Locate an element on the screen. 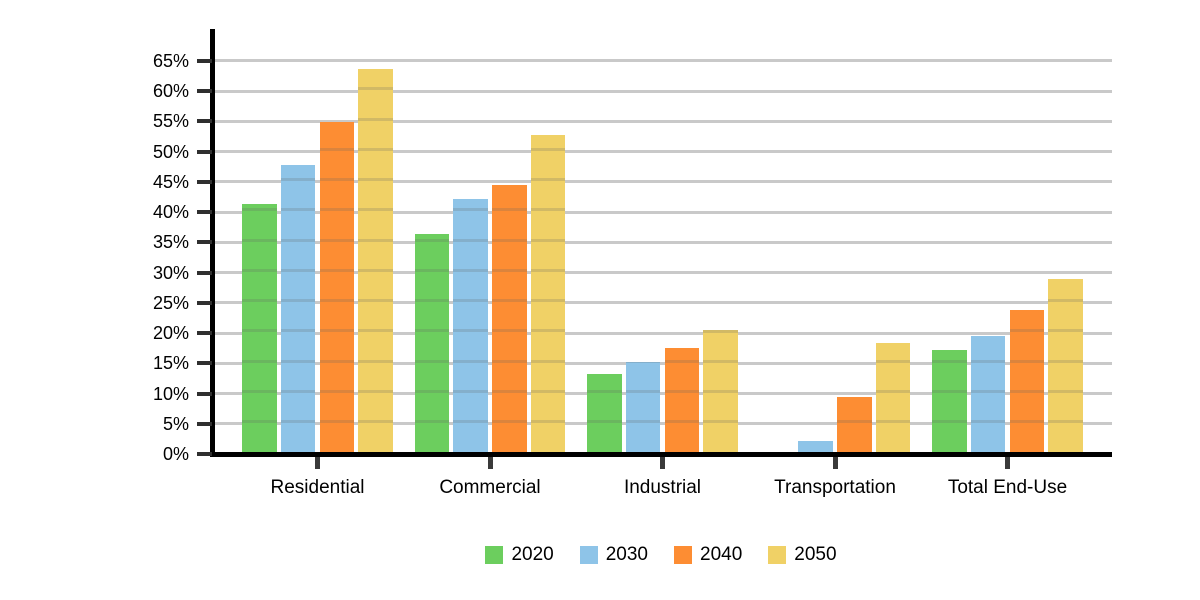  legend-label: 2050 is located at coordinates (815, 554).